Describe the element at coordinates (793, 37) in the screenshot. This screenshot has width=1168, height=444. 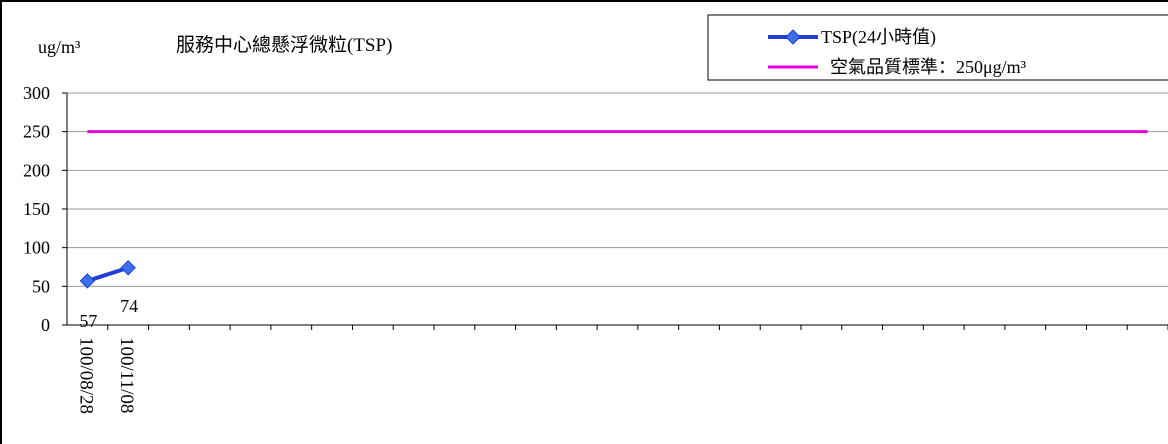
I see `legend-marker-tsp` at that location.